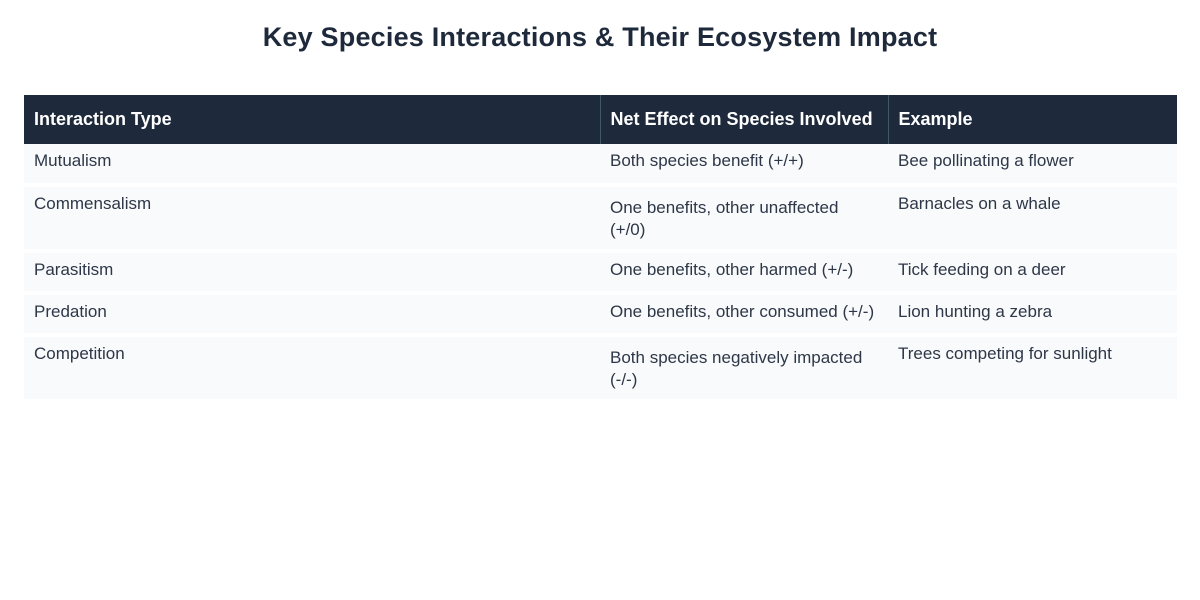 This screenshot has width=1200, height=600. I want to click on cell-example: Tick feeding on a deer, so click(1032, 271).